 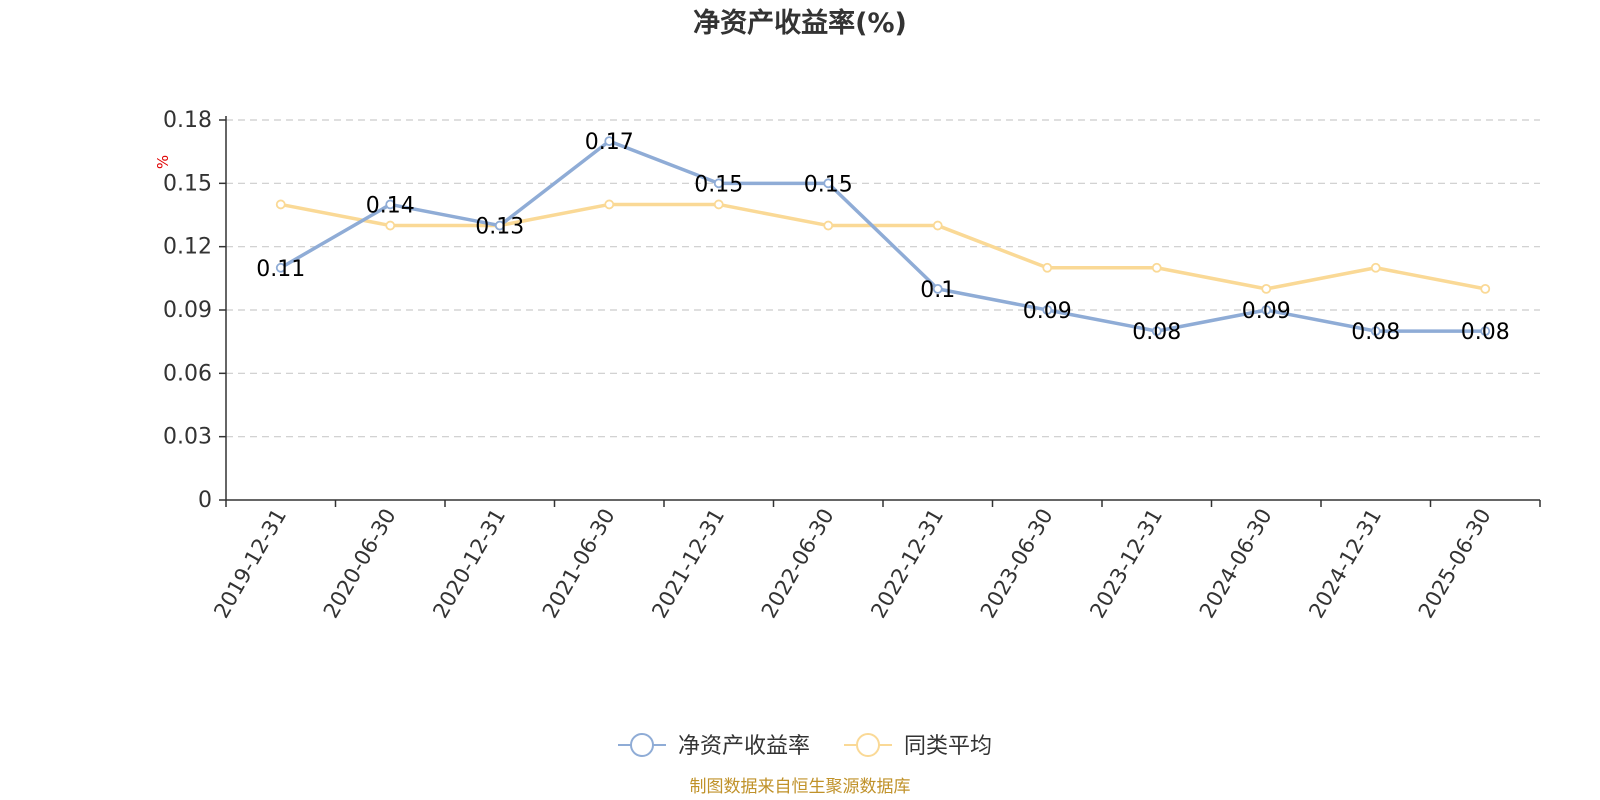 I want to click on y-axis-unit-label: %, so click(x=163, y=162).